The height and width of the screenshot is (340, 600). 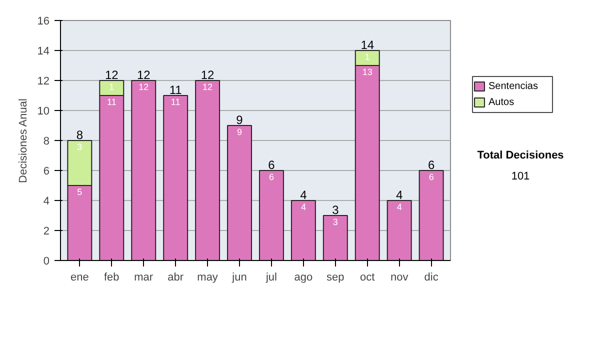 I want to click on x-tick-label: nov, so click(x=399, y=278).